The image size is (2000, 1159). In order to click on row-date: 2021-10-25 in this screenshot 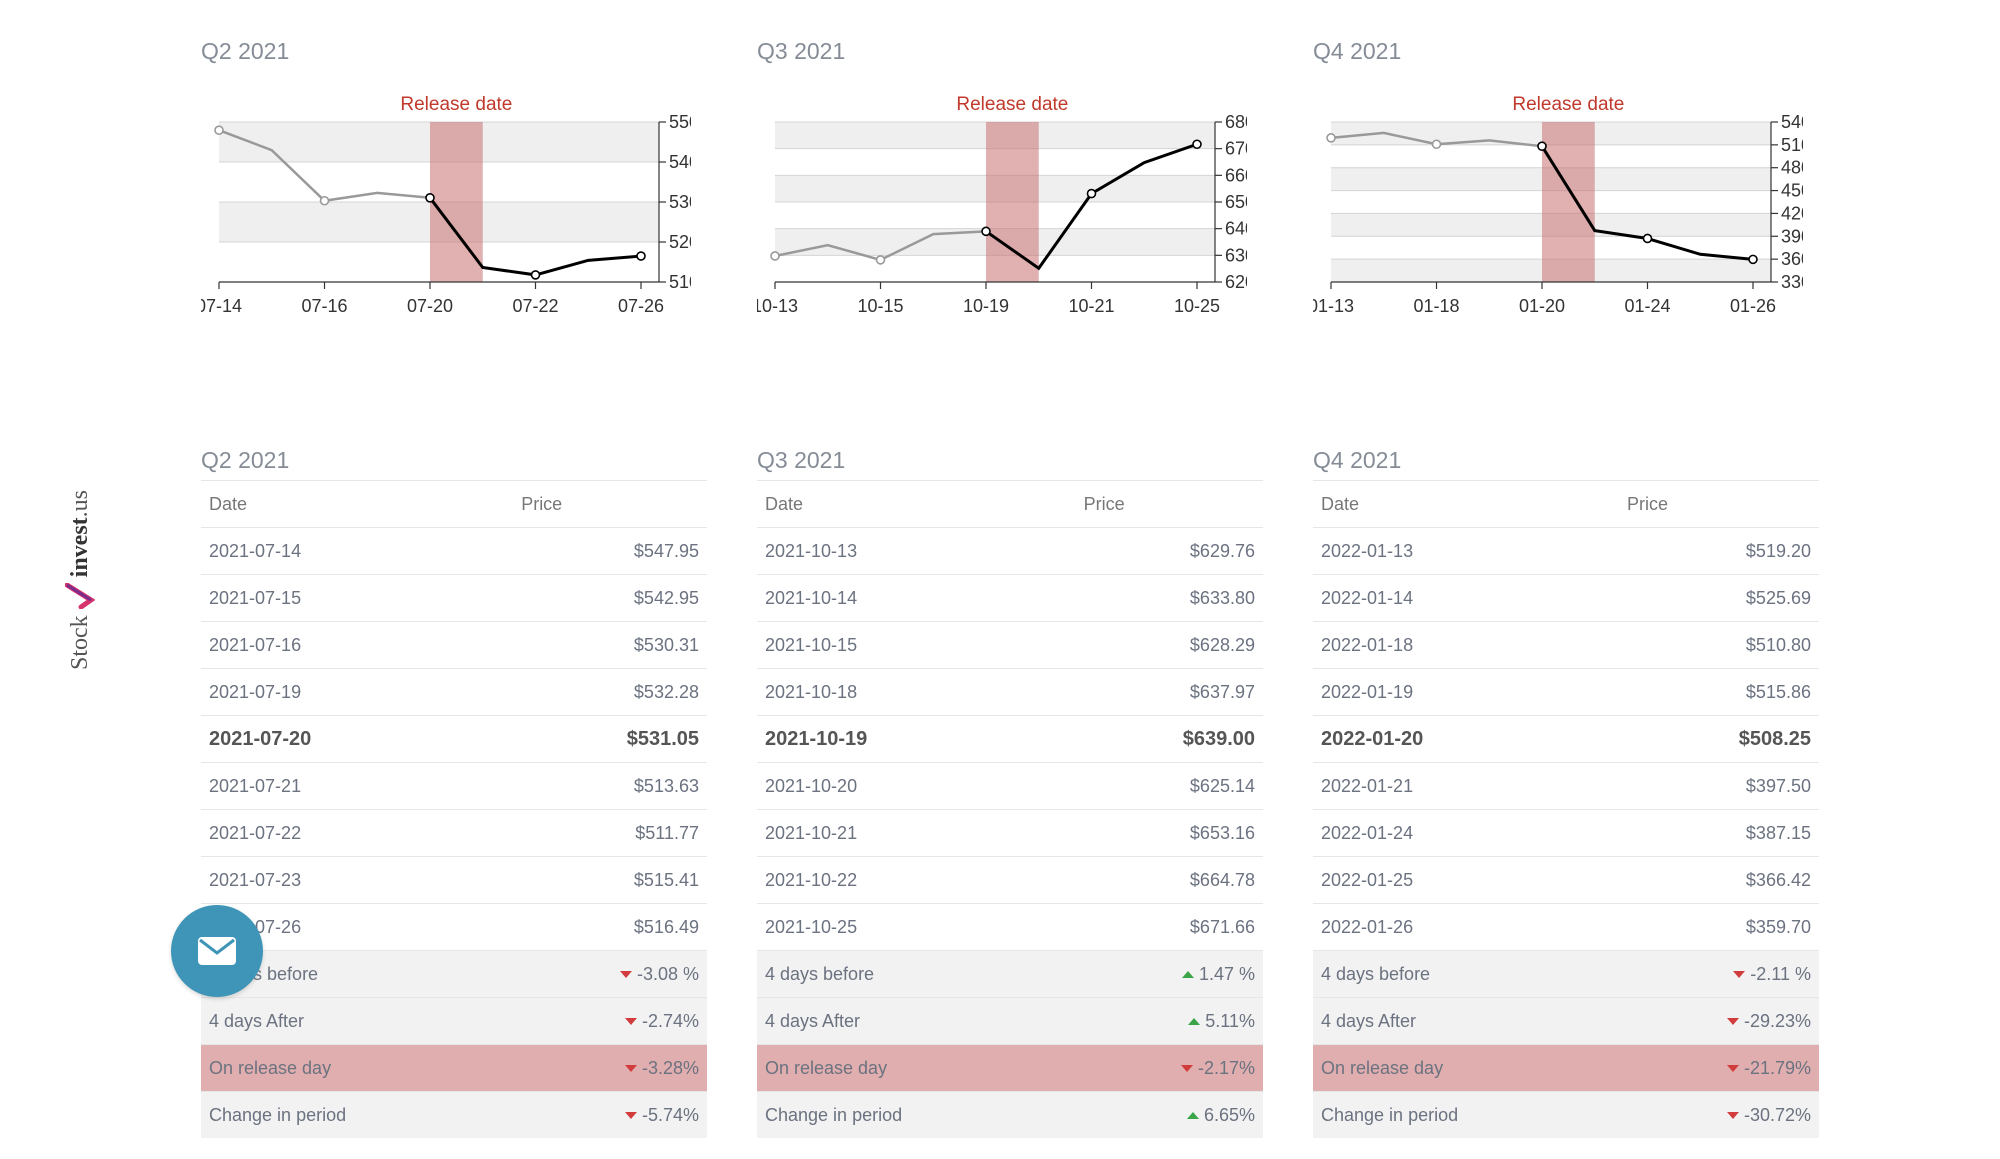, I will do `click(916, 927)`.